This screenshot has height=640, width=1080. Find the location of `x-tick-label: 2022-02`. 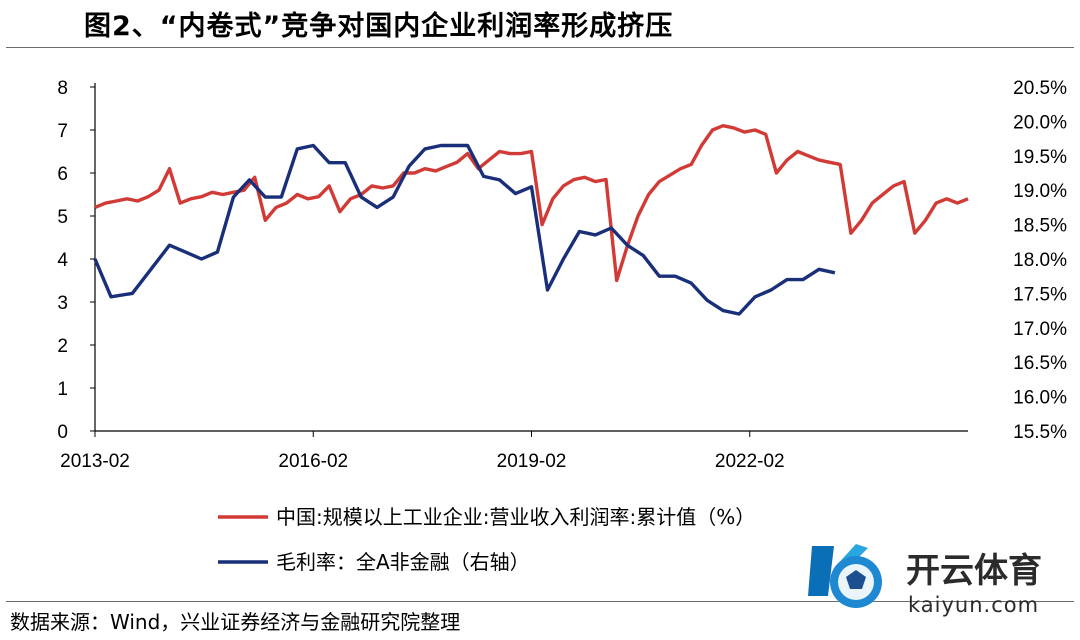

x-tick-label: 2022-02 is located at coordinates (750, 461).